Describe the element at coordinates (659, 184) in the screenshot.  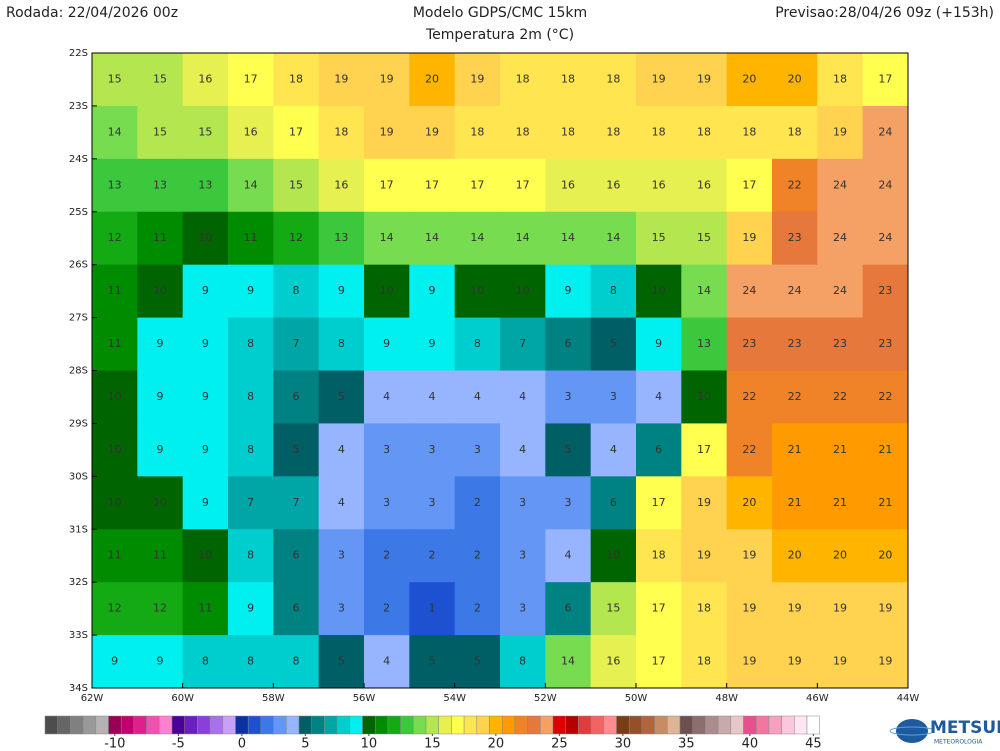
I see `temperature-value: 16` at that location.